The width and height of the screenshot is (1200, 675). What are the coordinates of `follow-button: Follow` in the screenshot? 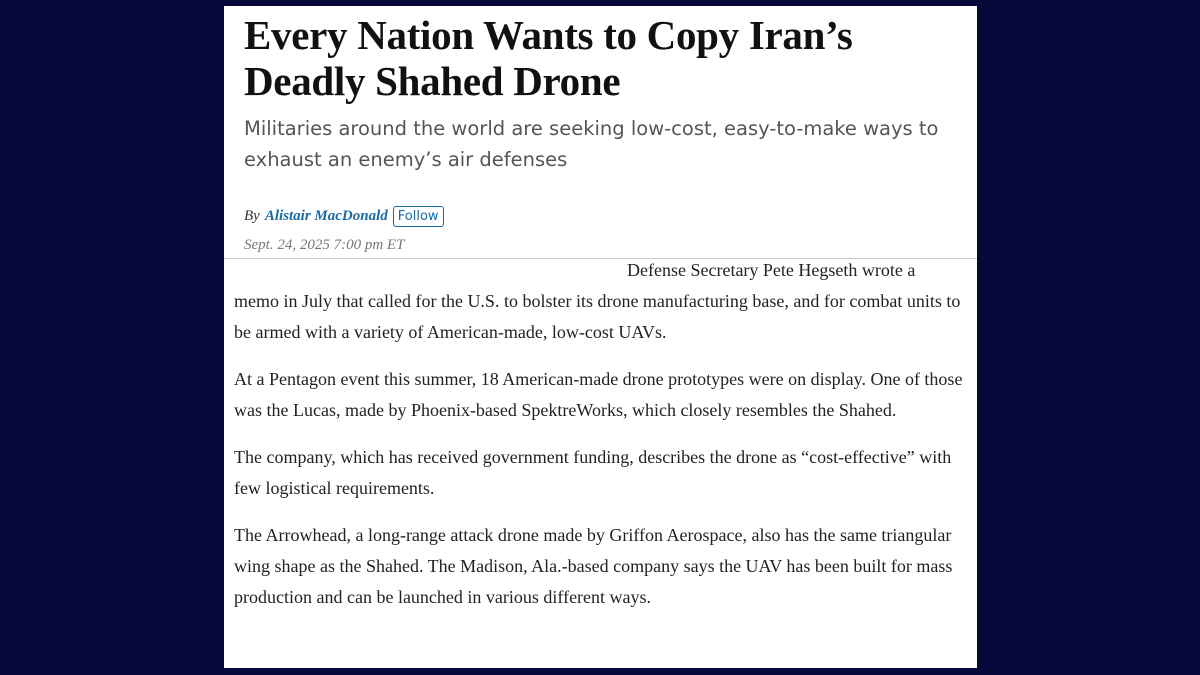 It's located at (418, 216).